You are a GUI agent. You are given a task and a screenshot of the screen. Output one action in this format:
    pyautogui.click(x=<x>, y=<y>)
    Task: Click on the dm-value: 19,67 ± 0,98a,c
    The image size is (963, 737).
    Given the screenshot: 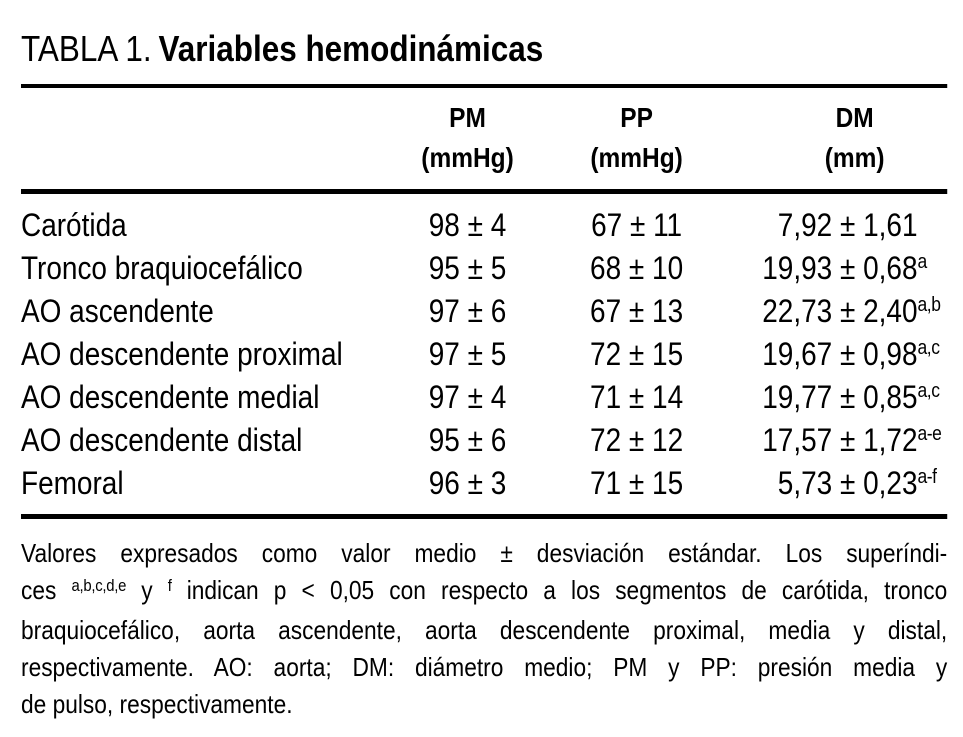 What is the action you would take?
    pyautogui.click(x=839, y=354)
    